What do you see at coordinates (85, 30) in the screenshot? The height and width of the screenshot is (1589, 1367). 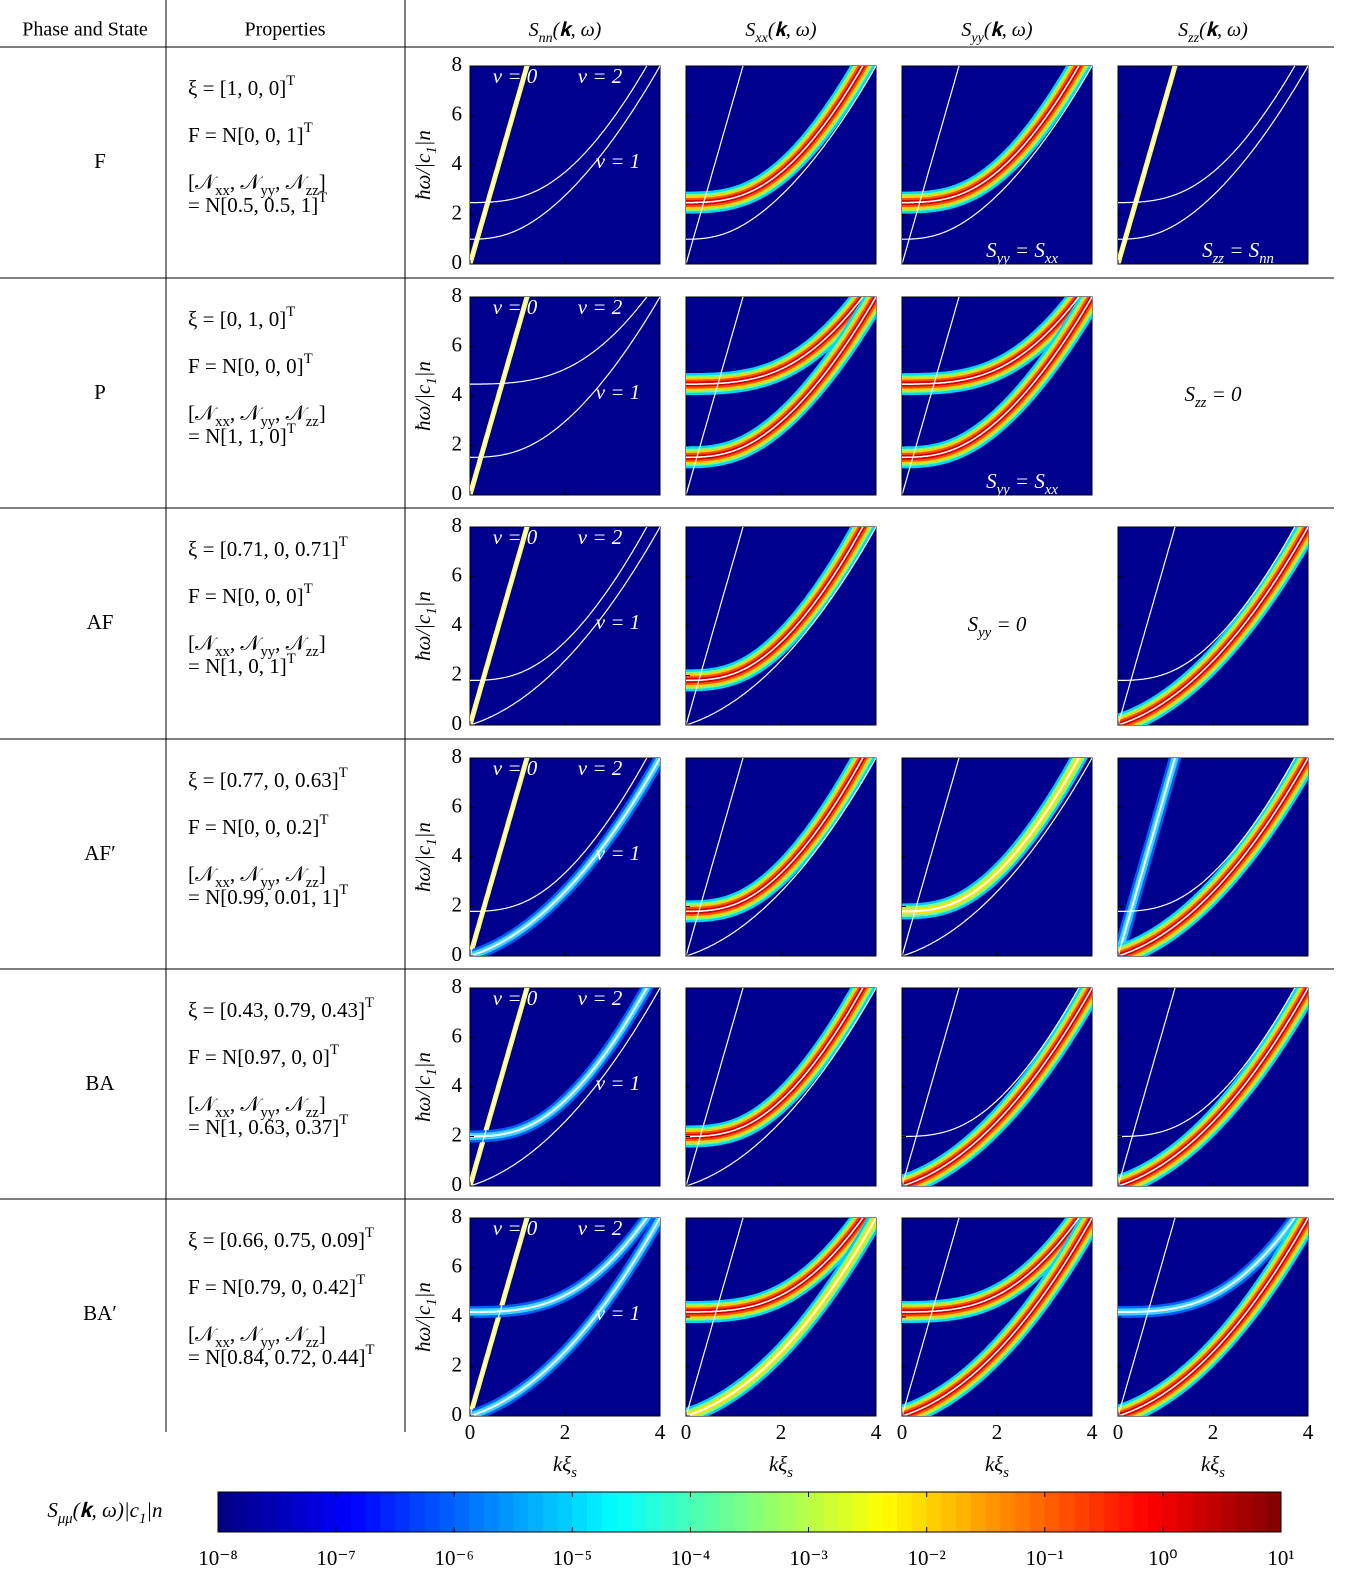 I see `header-phase: Phase and State` at bounding box center [85, 30].